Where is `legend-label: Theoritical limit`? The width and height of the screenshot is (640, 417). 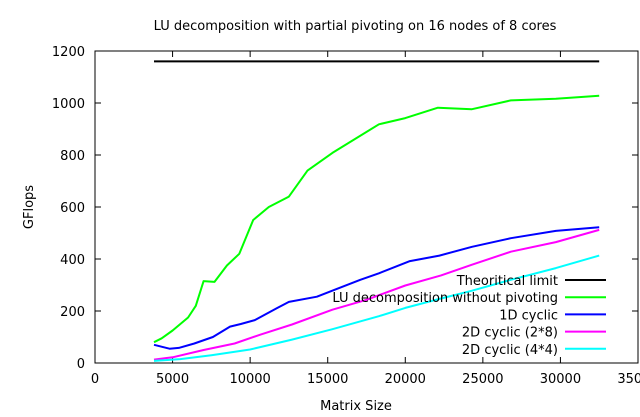
legend-label: Theoritical limit is located at coordinates (507, 281).